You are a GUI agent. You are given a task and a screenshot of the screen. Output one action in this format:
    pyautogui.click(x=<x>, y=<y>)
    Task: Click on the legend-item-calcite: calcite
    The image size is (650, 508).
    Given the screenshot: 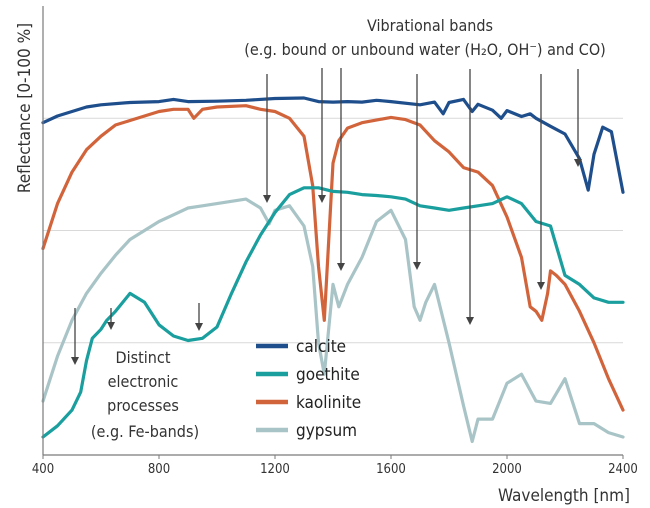 What is the action you would take?
    pyautogui.click(x=301, y=347)
    